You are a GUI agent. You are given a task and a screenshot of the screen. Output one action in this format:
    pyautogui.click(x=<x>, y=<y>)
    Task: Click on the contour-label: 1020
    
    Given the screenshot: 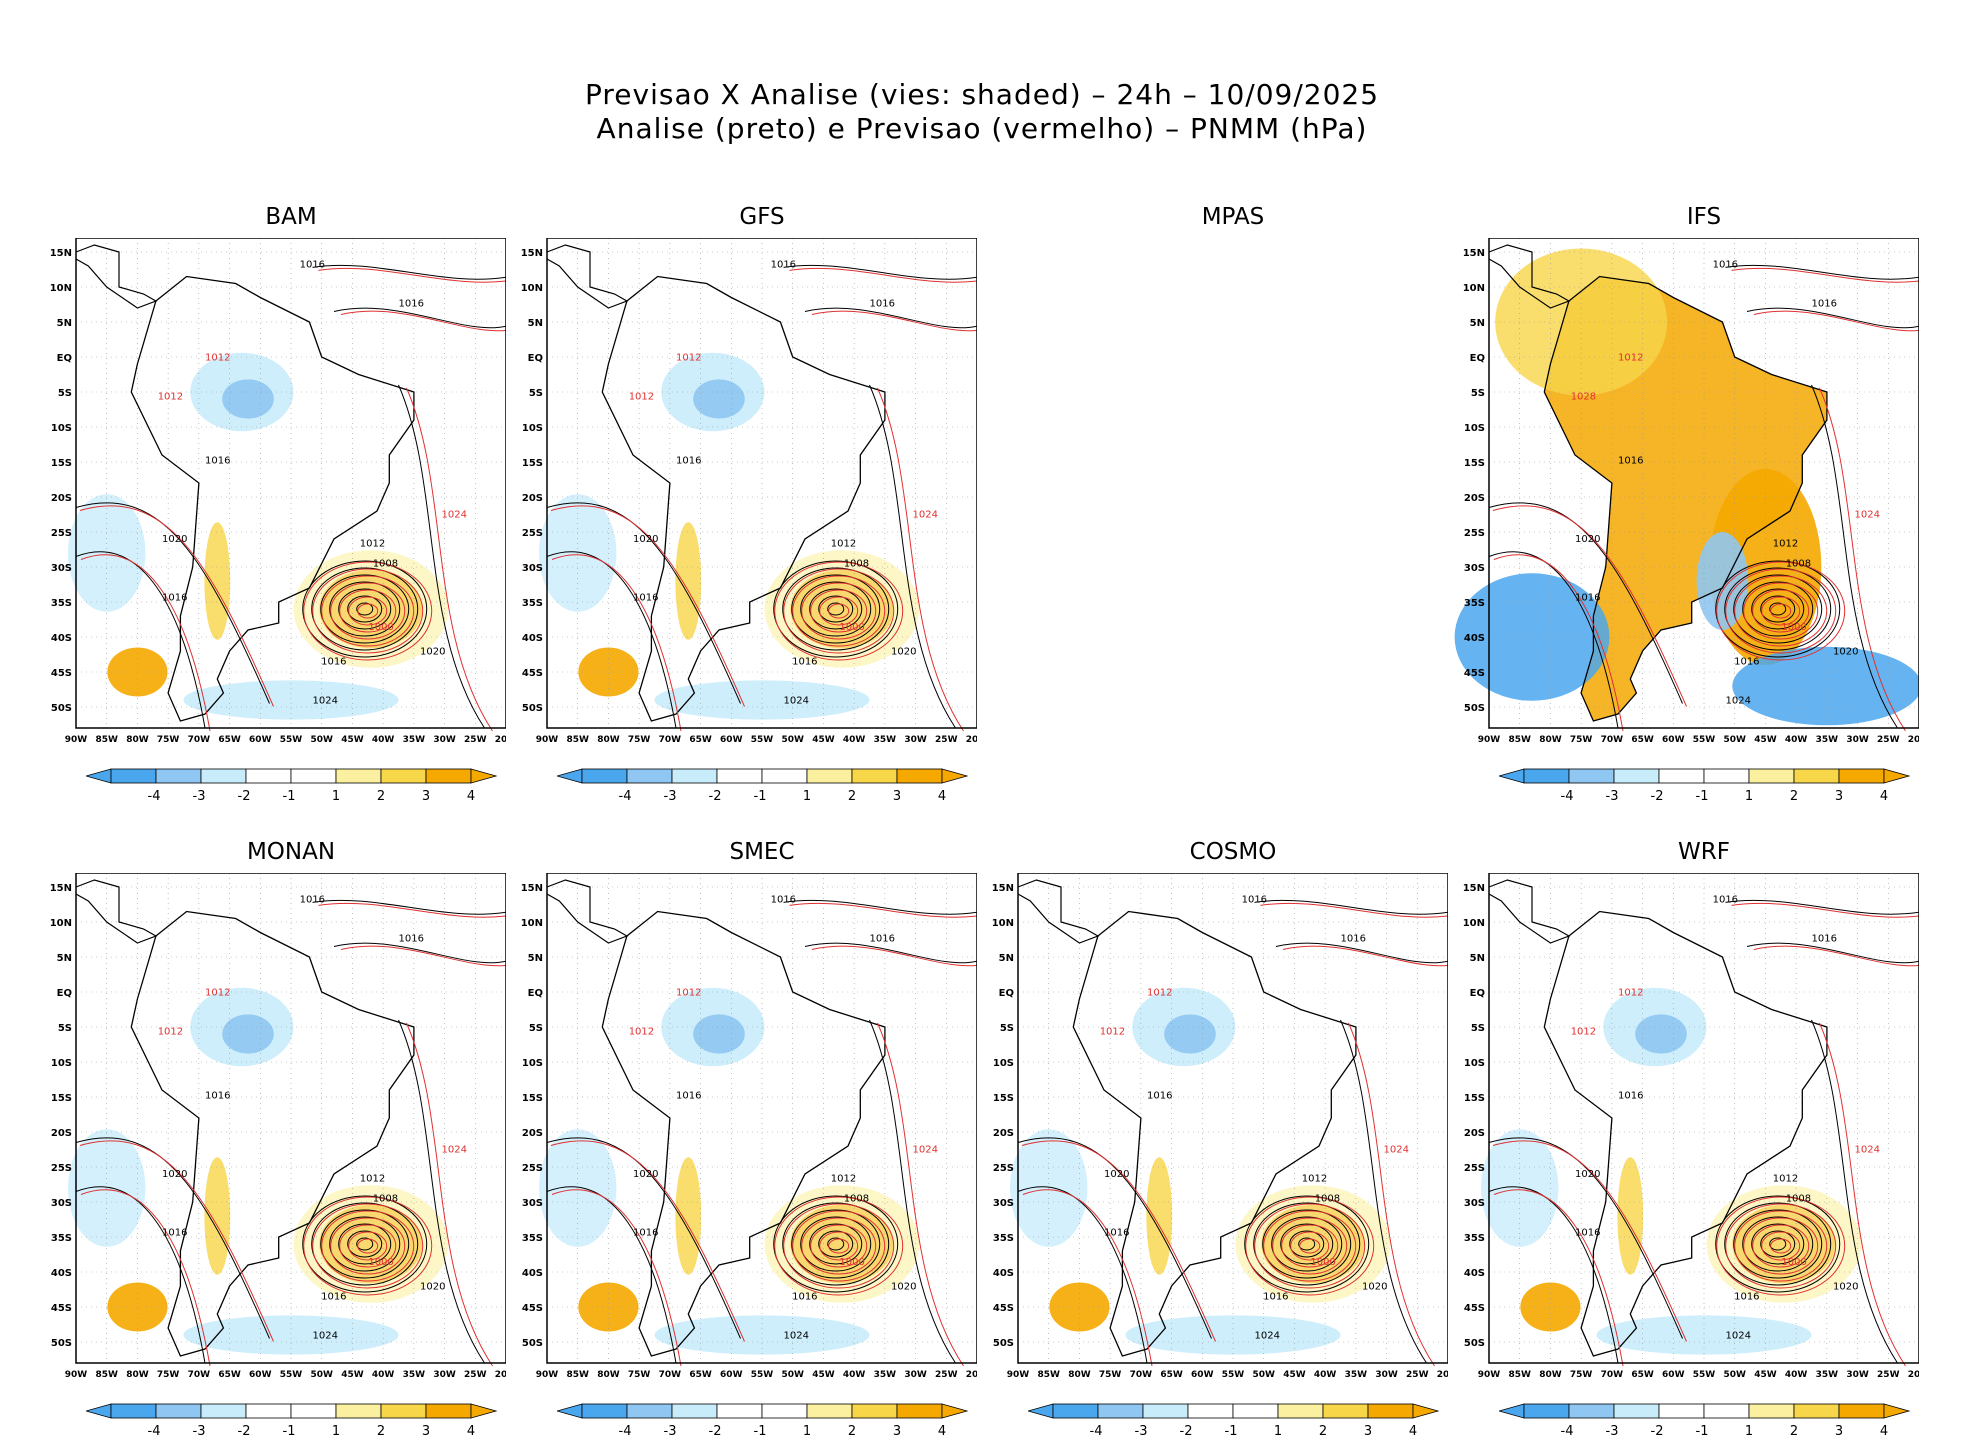 What is the action you would take?
    pyautogui.click(x=645, y=539)
    